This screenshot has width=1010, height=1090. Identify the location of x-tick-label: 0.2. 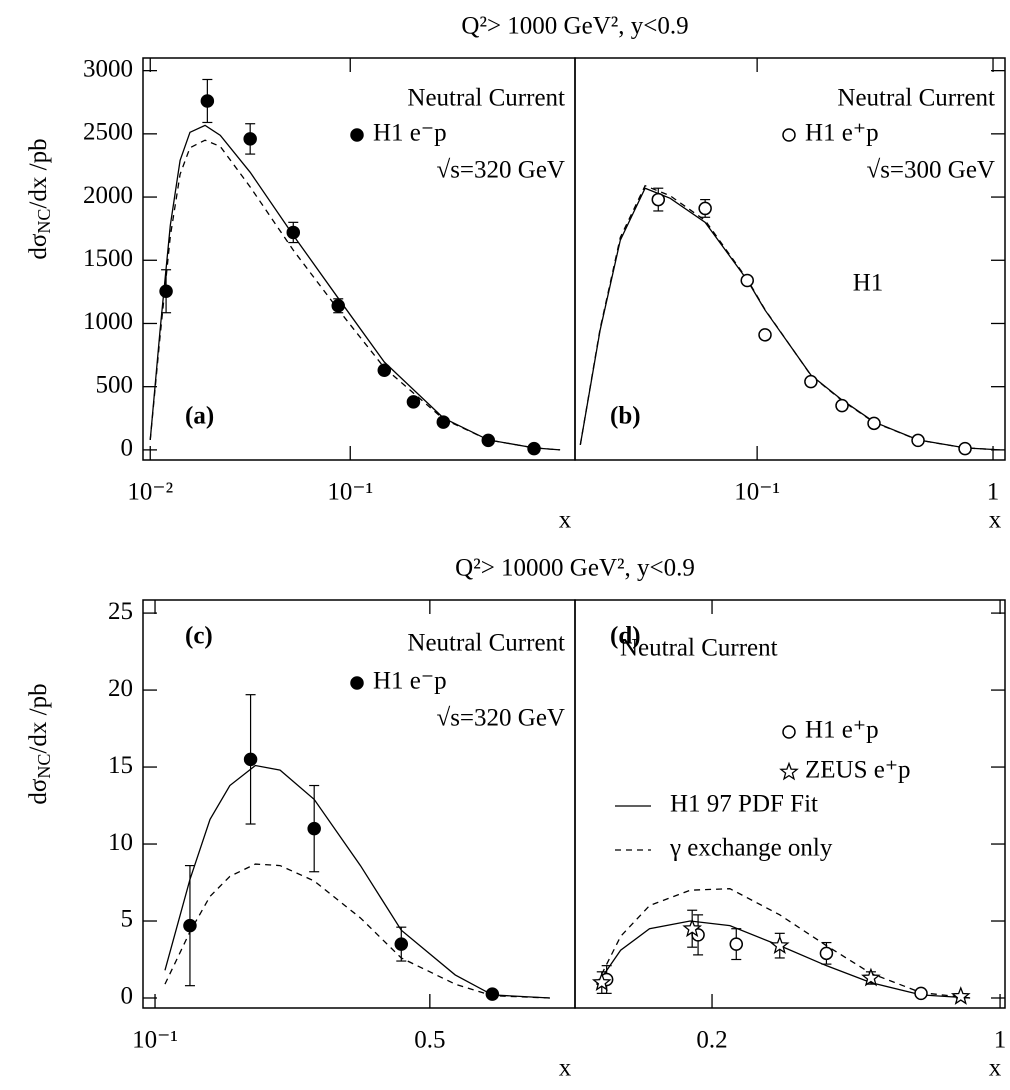
(711, 1040).